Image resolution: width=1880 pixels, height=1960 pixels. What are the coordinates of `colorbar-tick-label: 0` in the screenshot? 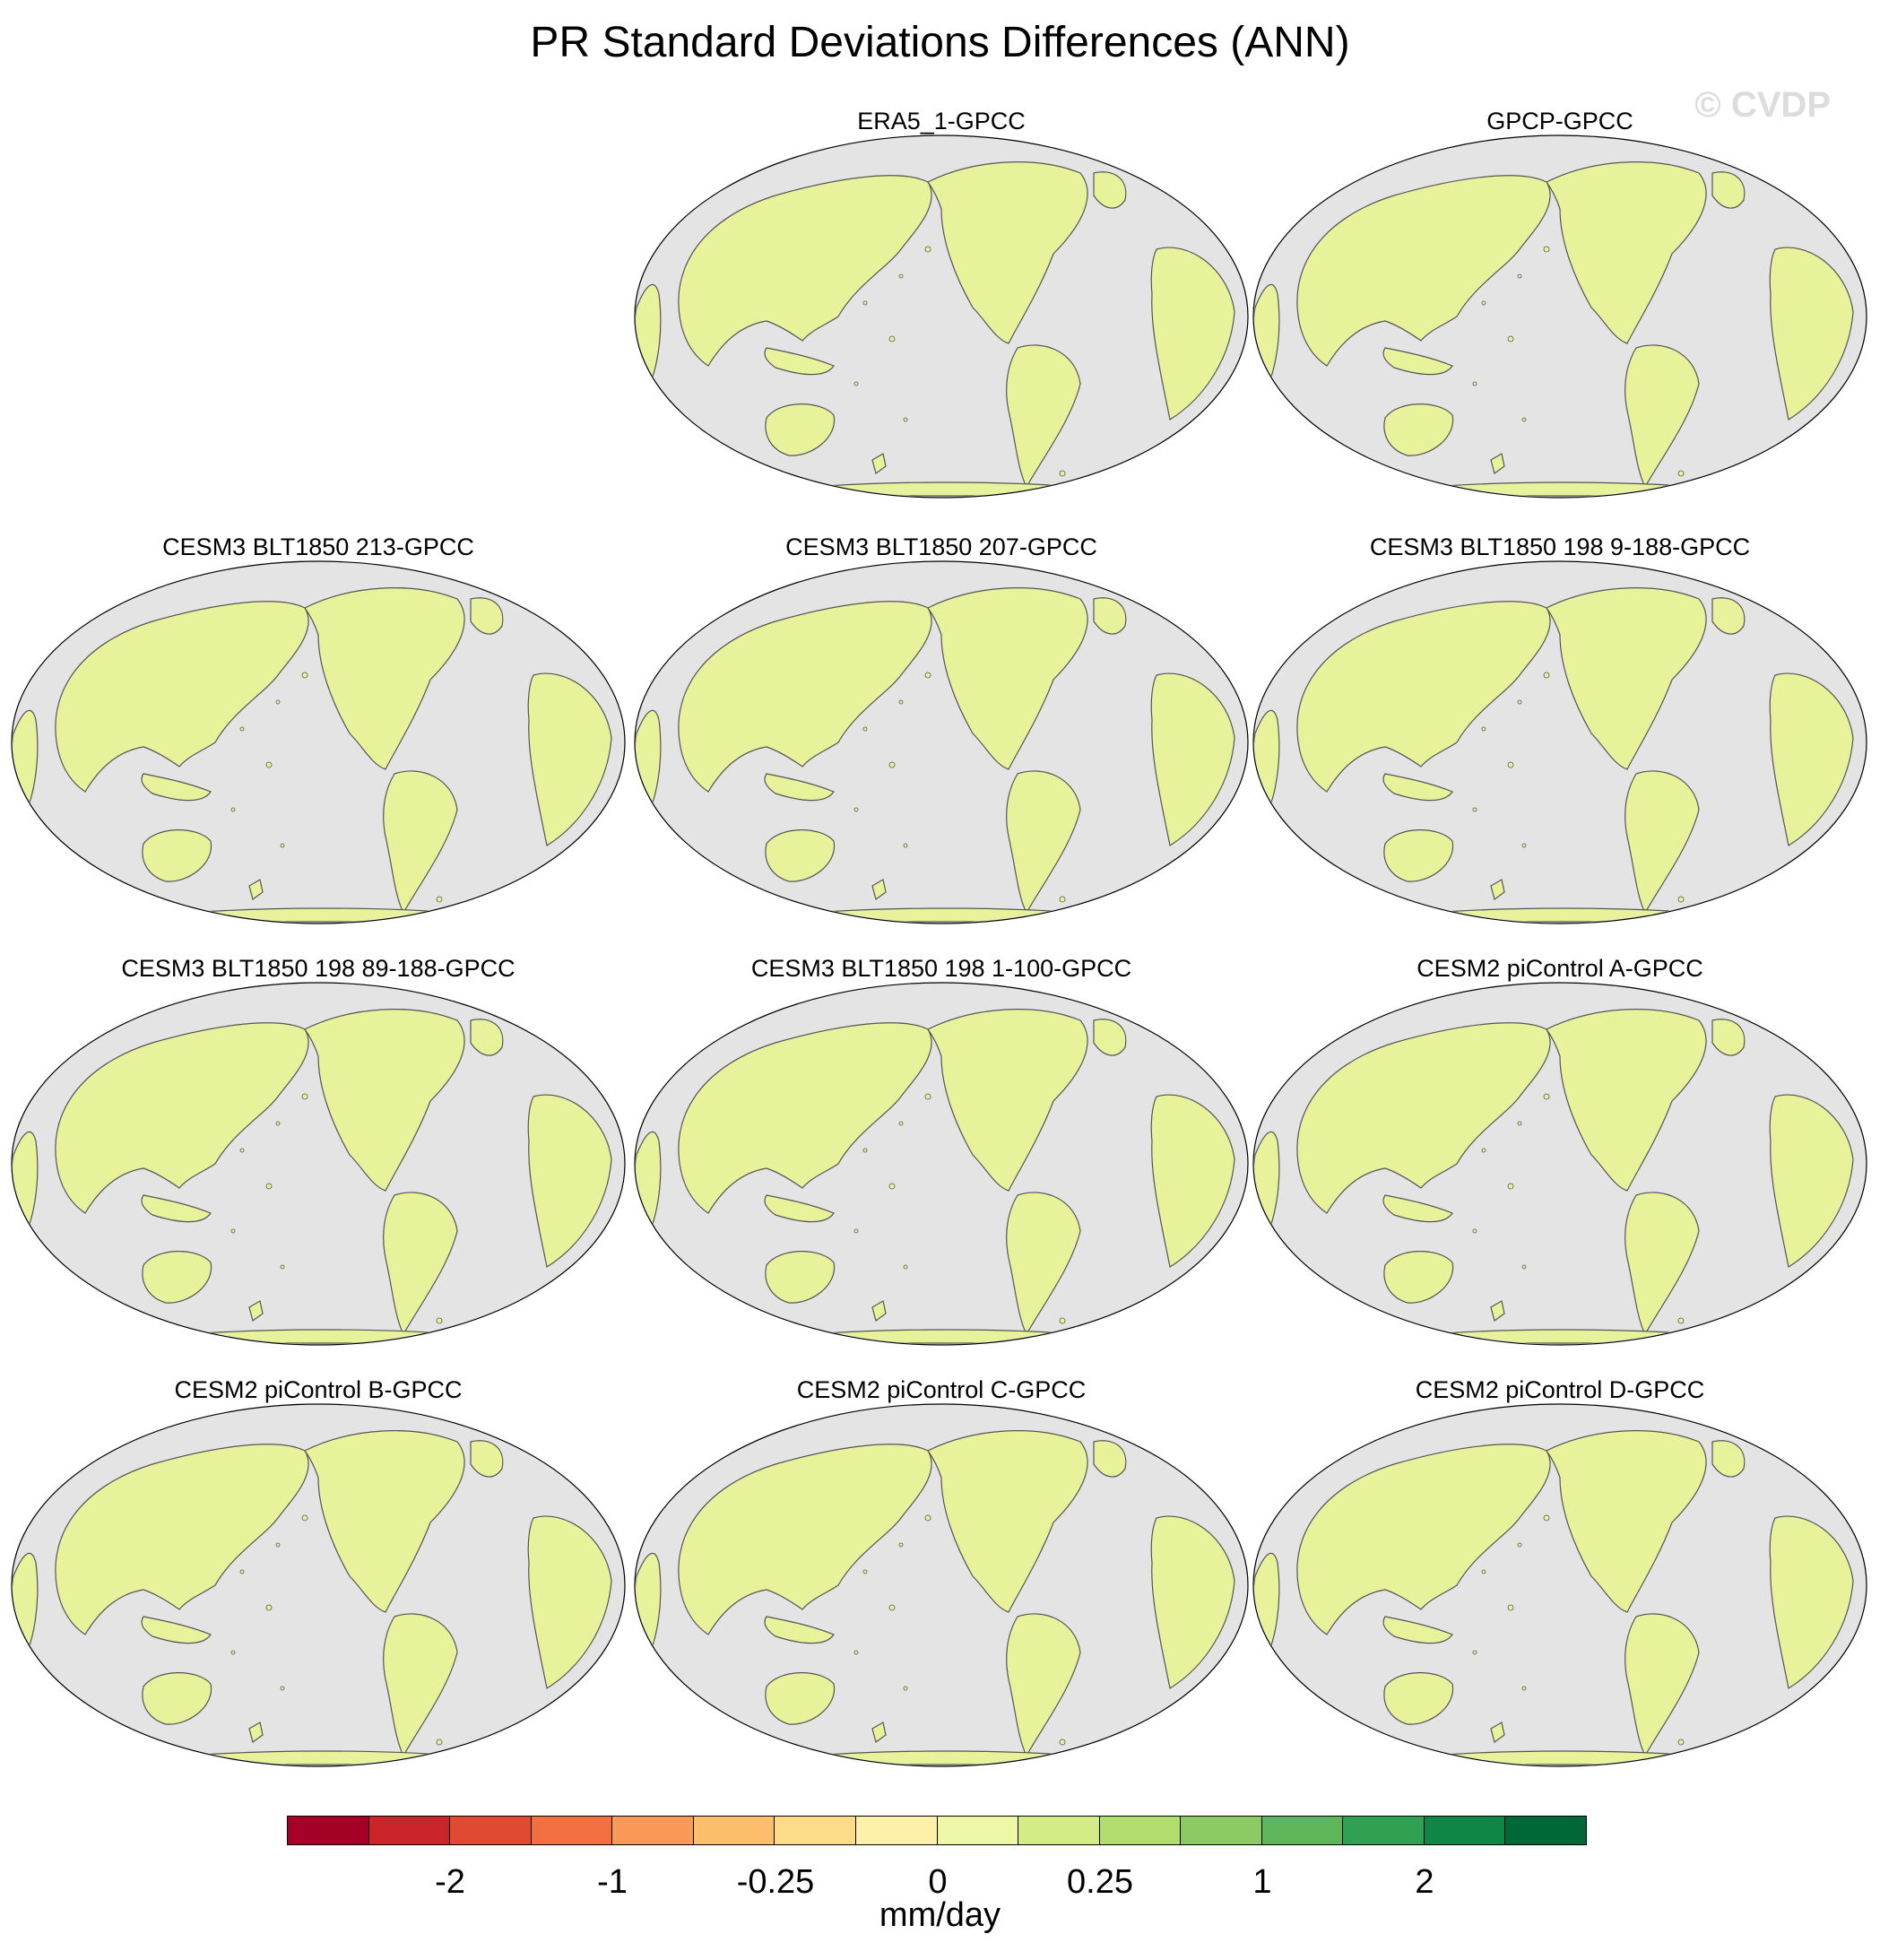 It's located at (938, 1882).